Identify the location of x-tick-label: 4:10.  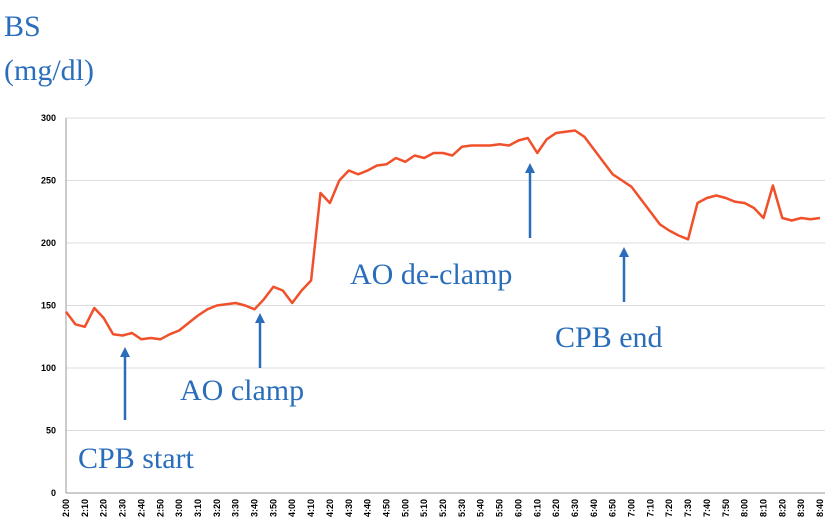
(311, 508).